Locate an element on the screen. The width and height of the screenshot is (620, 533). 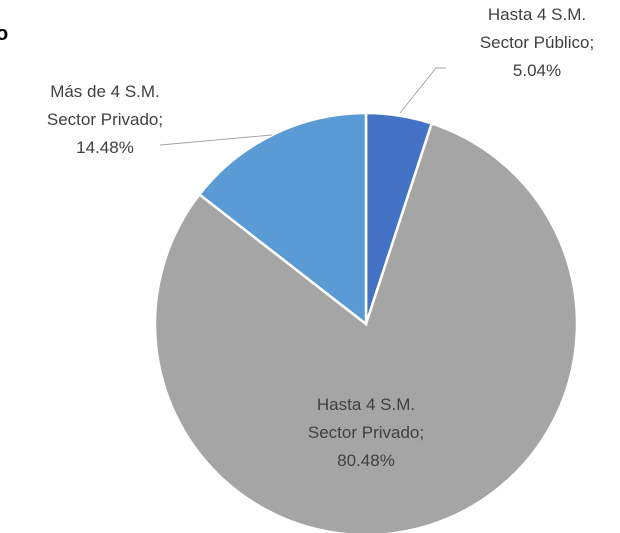
data-label: Hasta 4 S.M. Sector Público; 5.04% is located at coordinates (537, 42).